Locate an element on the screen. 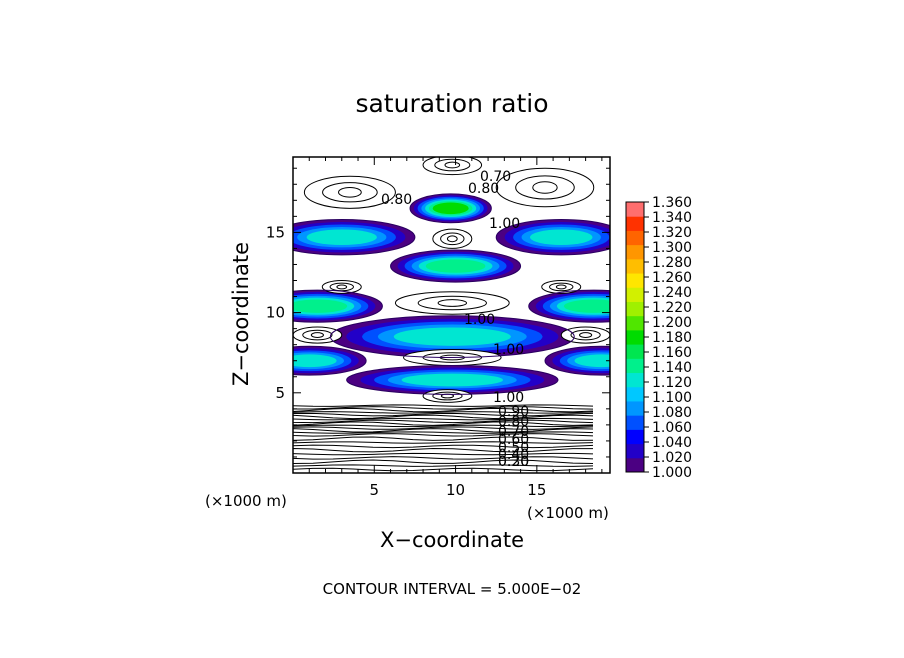 The width and height of the screenshot is (904, 658). colorbar-label: 1.200 is located at coordinates (672, 323).